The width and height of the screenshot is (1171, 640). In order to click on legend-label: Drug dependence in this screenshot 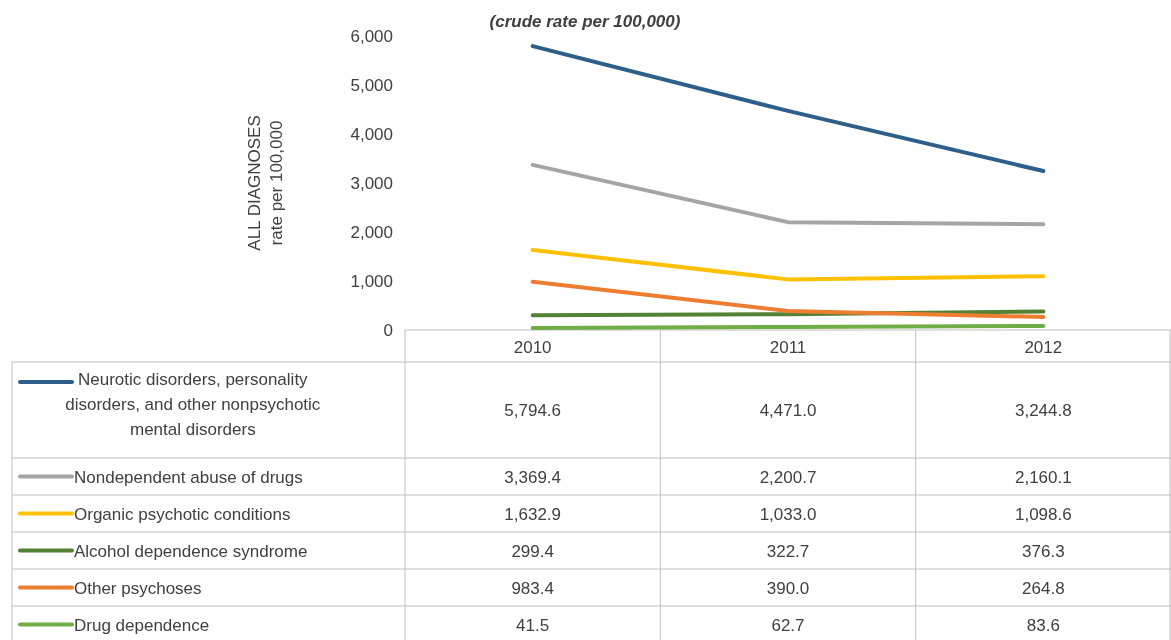, I will do `click(142, 625)`.